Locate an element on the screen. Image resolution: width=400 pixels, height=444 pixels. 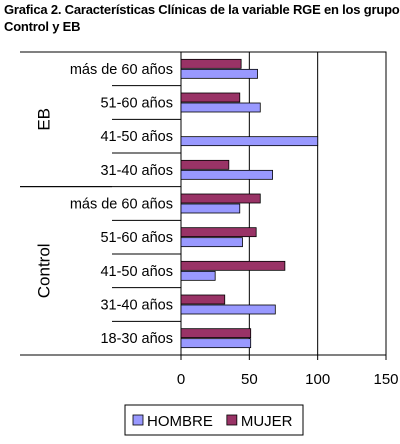
legend-label-mujer: MUJER is located at coordinates (267, 421).